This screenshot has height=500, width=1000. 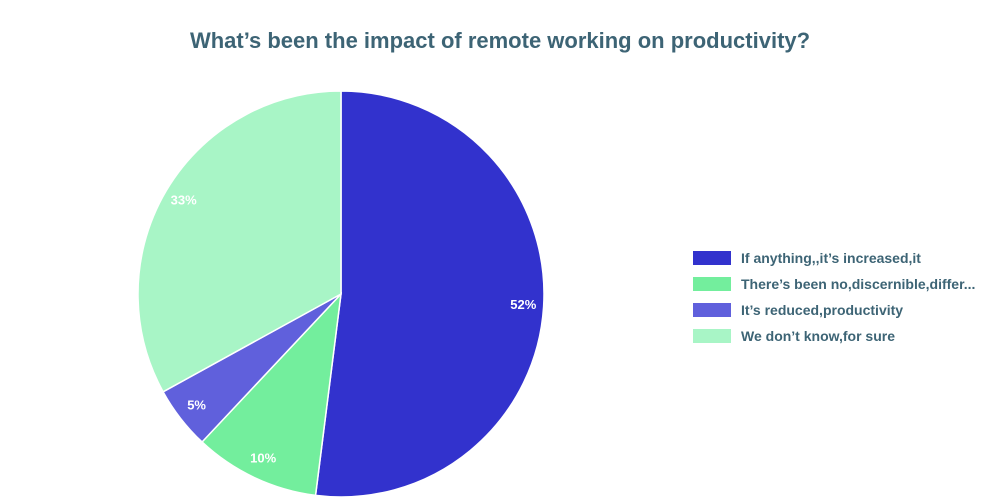 I want to click on legend-label-2: It’s reduced,productivity, so click(x=822, y=310).